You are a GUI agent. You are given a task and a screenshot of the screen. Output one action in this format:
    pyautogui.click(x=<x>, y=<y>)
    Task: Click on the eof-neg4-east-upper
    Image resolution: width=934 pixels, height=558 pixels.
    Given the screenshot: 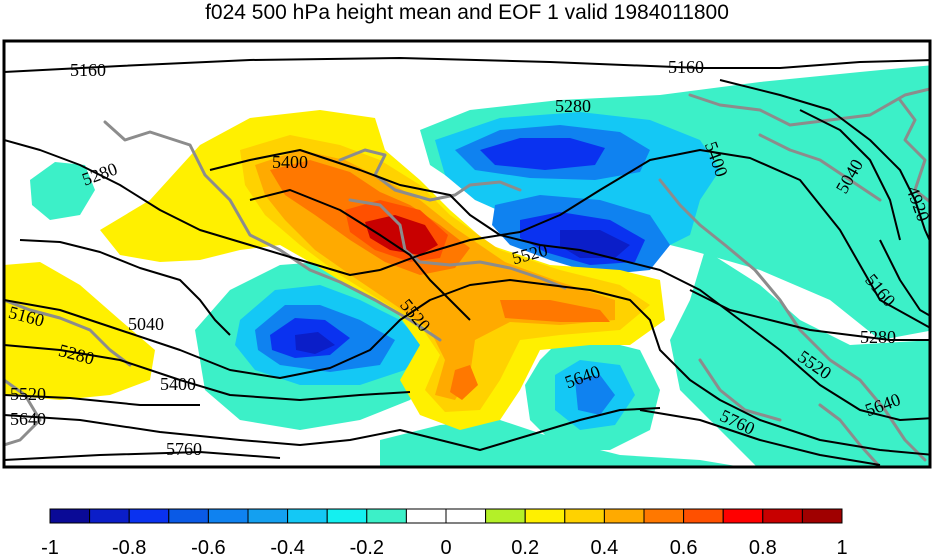 What is the action you would take?
    pyautogui.click(x=542, y=154)
    